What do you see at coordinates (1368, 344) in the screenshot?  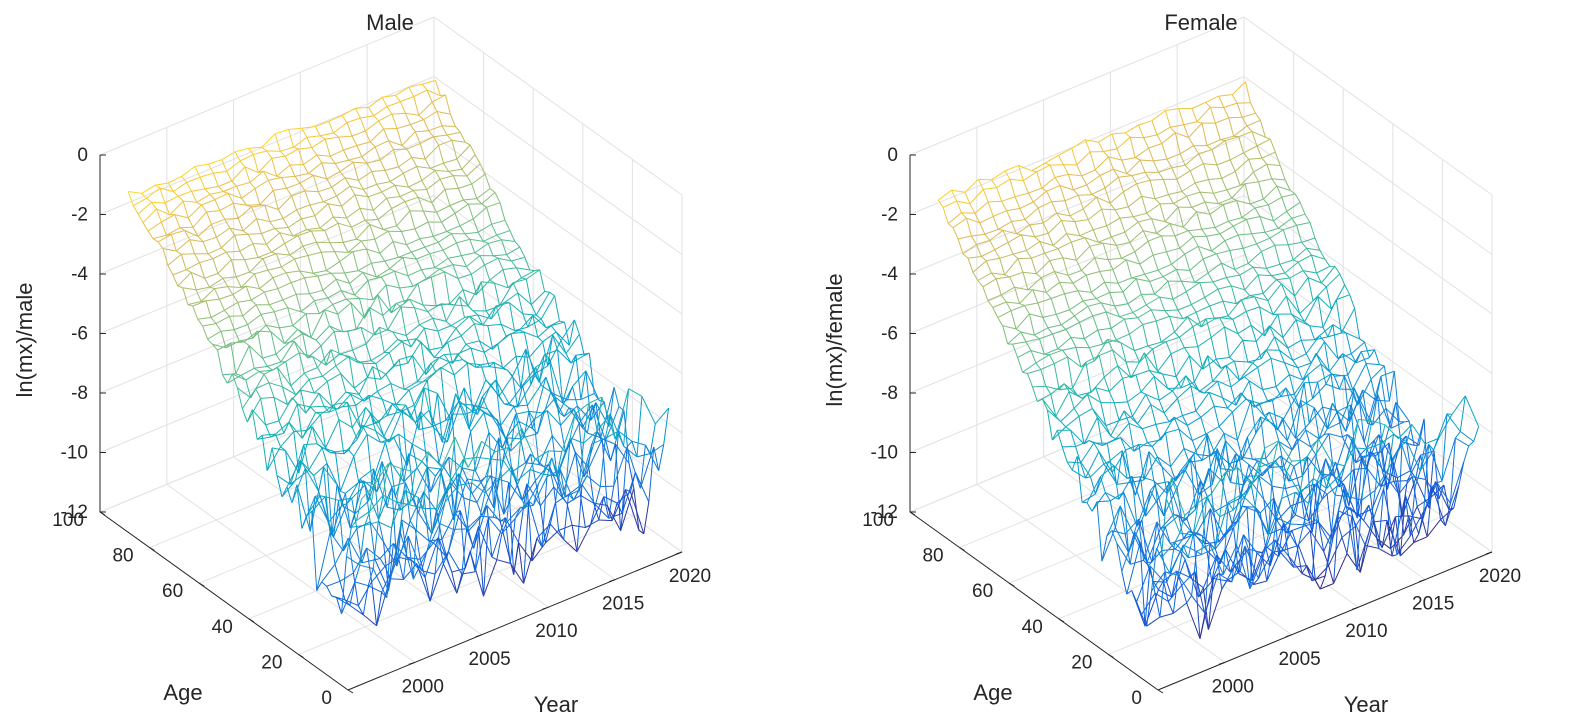 I see `side-wall-gridline` at bounding box center [1368, 344].